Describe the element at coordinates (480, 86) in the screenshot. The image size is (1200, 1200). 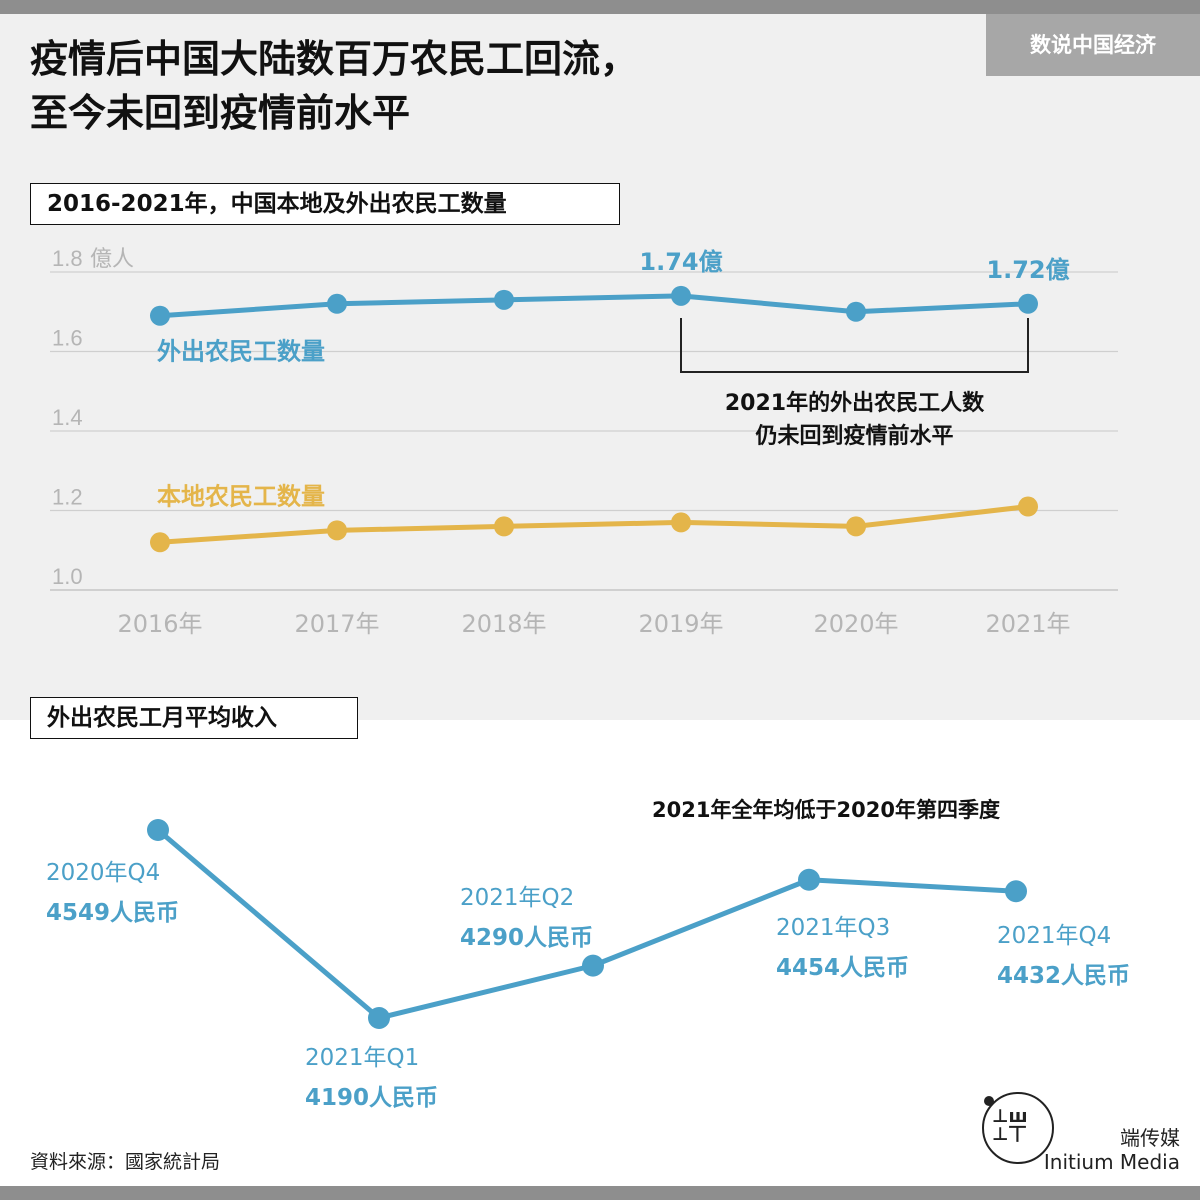
I see `page-title: 疫情后中国大陆数百万农民工回流， 至今未回到疫情前水平` at that location.